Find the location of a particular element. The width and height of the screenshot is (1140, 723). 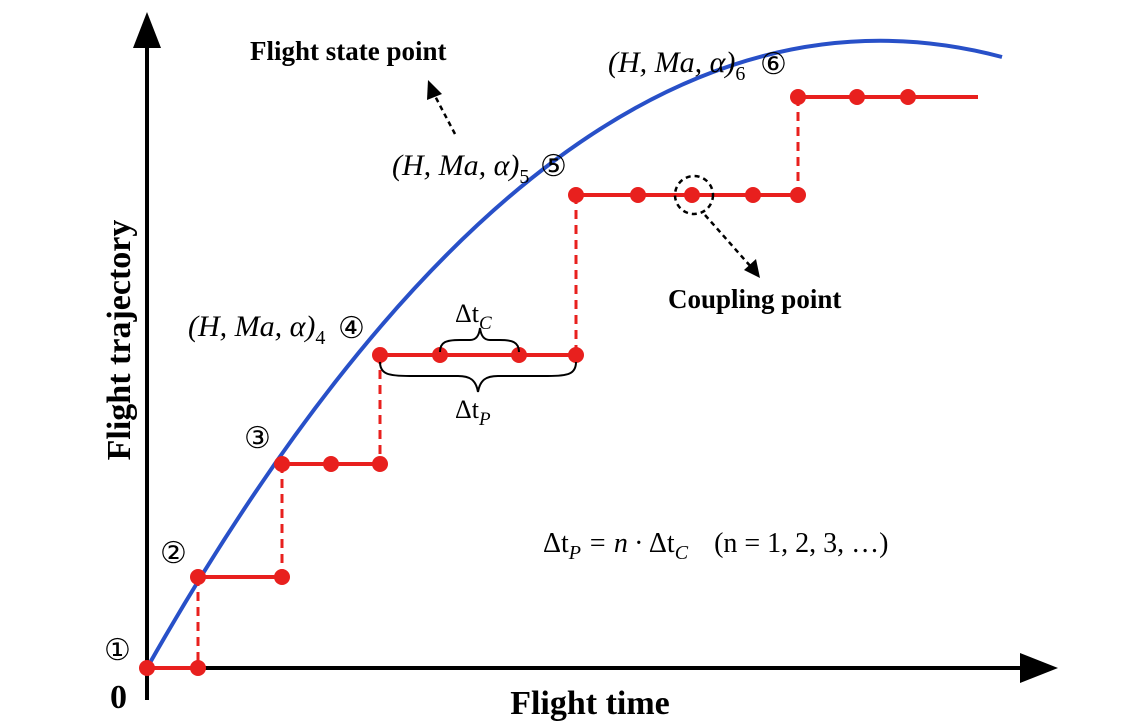

coupling-point-highlight is located at coordinates (694, 195).